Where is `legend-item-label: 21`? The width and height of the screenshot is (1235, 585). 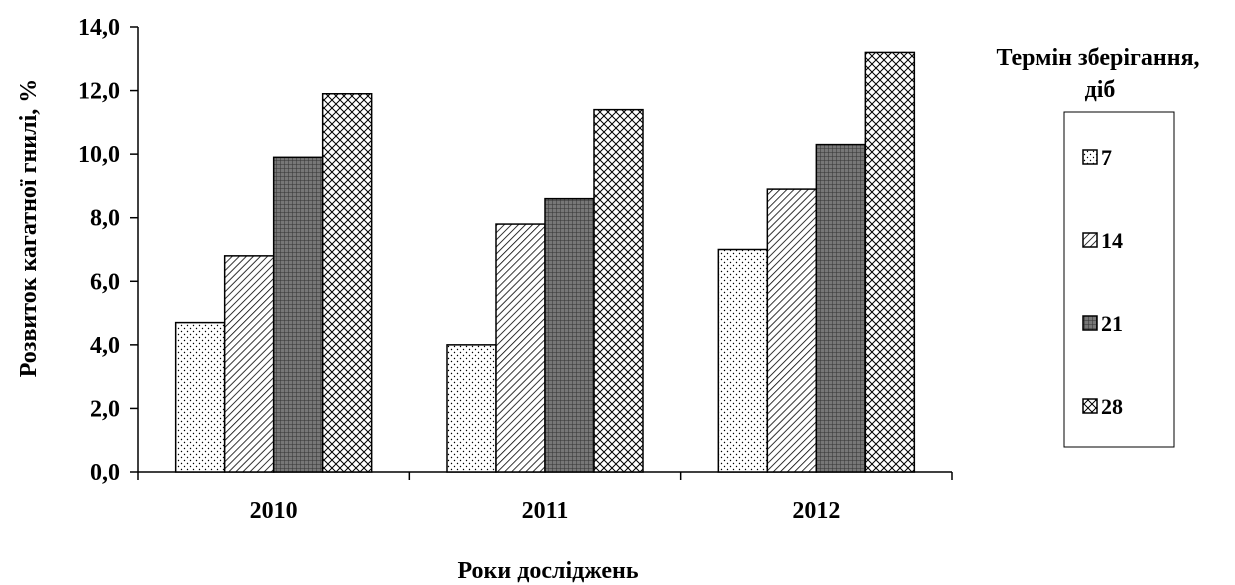
legend-item-label: 21 is located at coordinates (1112, 323).